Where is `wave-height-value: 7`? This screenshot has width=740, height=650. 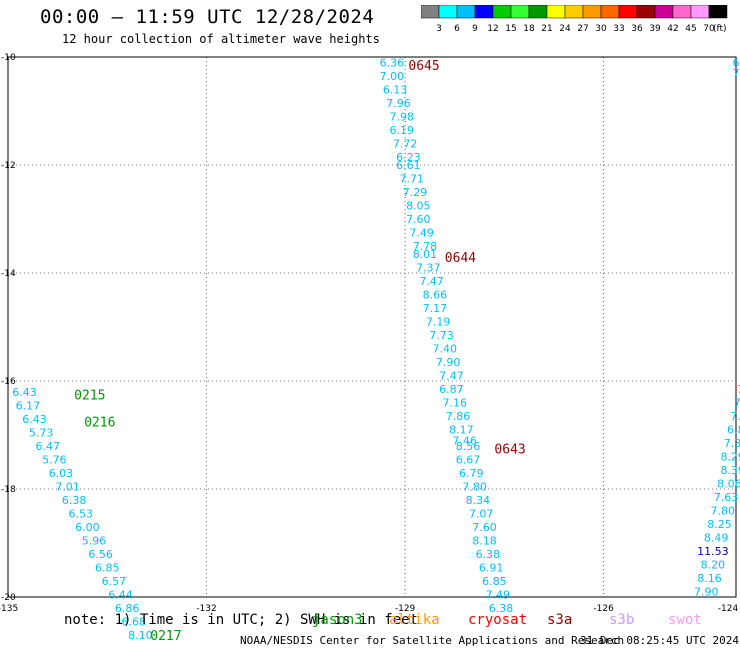
wave-height-value: 7 is located at coordinates (736, 73).